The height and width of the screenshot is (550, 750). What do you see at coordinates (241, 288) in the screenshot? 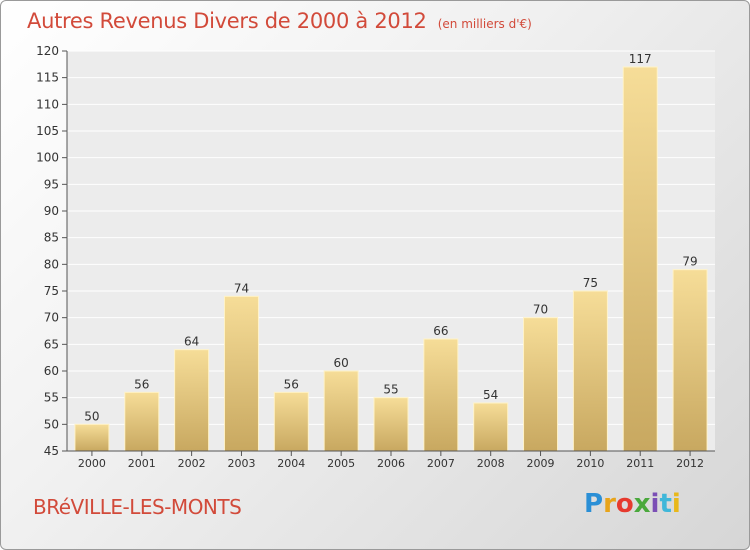
I see `data-label: 74` at bounding box center [241, 288].